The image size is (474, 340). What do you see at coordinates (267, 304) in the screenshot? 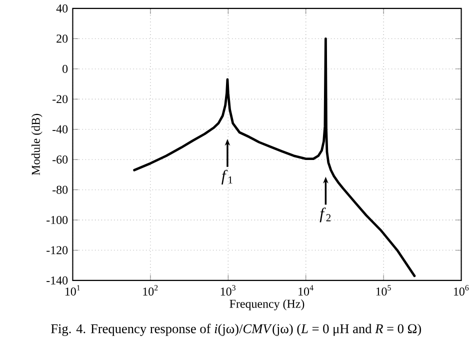
I see `x-axis-title: Frequency (Hz)` at bounding box center [267, 304].